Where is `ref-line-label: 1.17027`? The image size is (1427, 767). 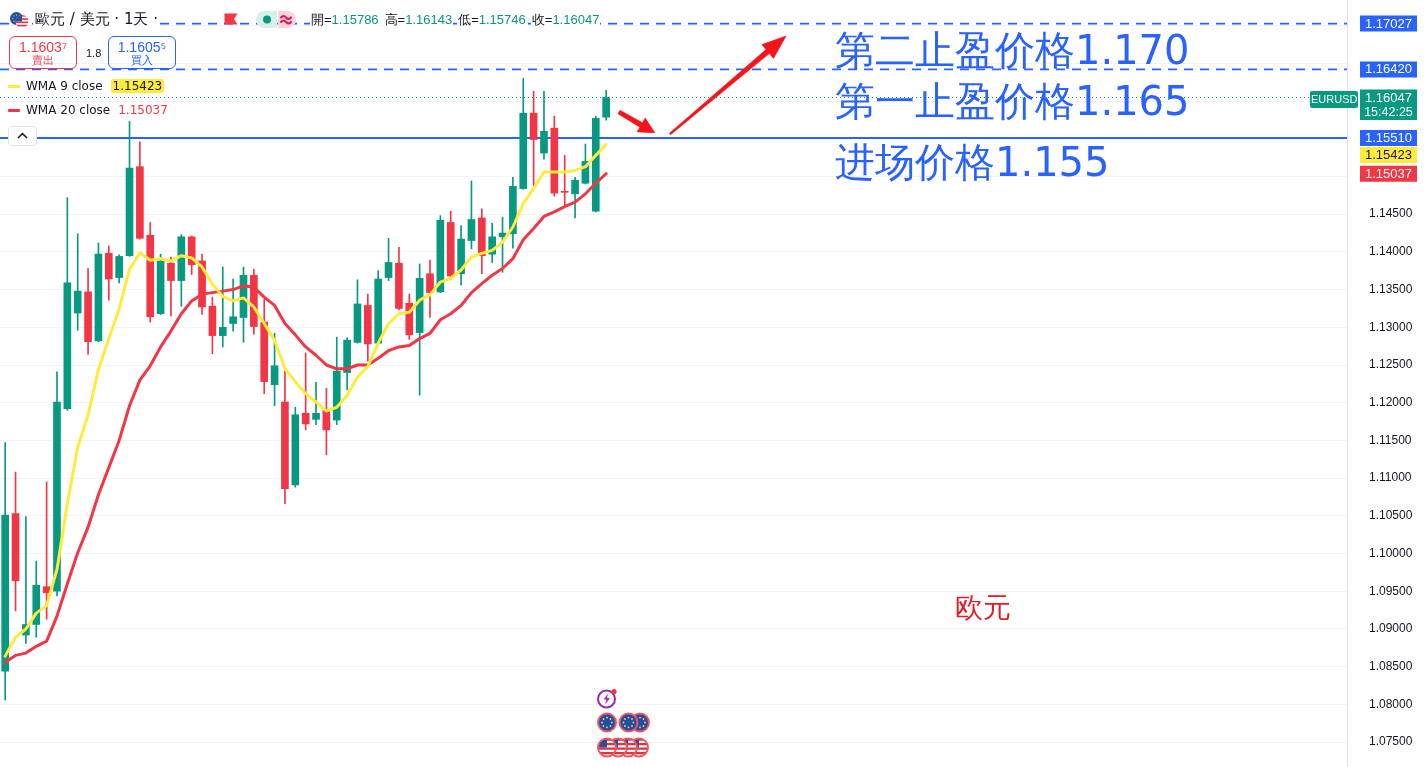
ref-line-label: 1.17027 is located at coordinates (1388, 23).